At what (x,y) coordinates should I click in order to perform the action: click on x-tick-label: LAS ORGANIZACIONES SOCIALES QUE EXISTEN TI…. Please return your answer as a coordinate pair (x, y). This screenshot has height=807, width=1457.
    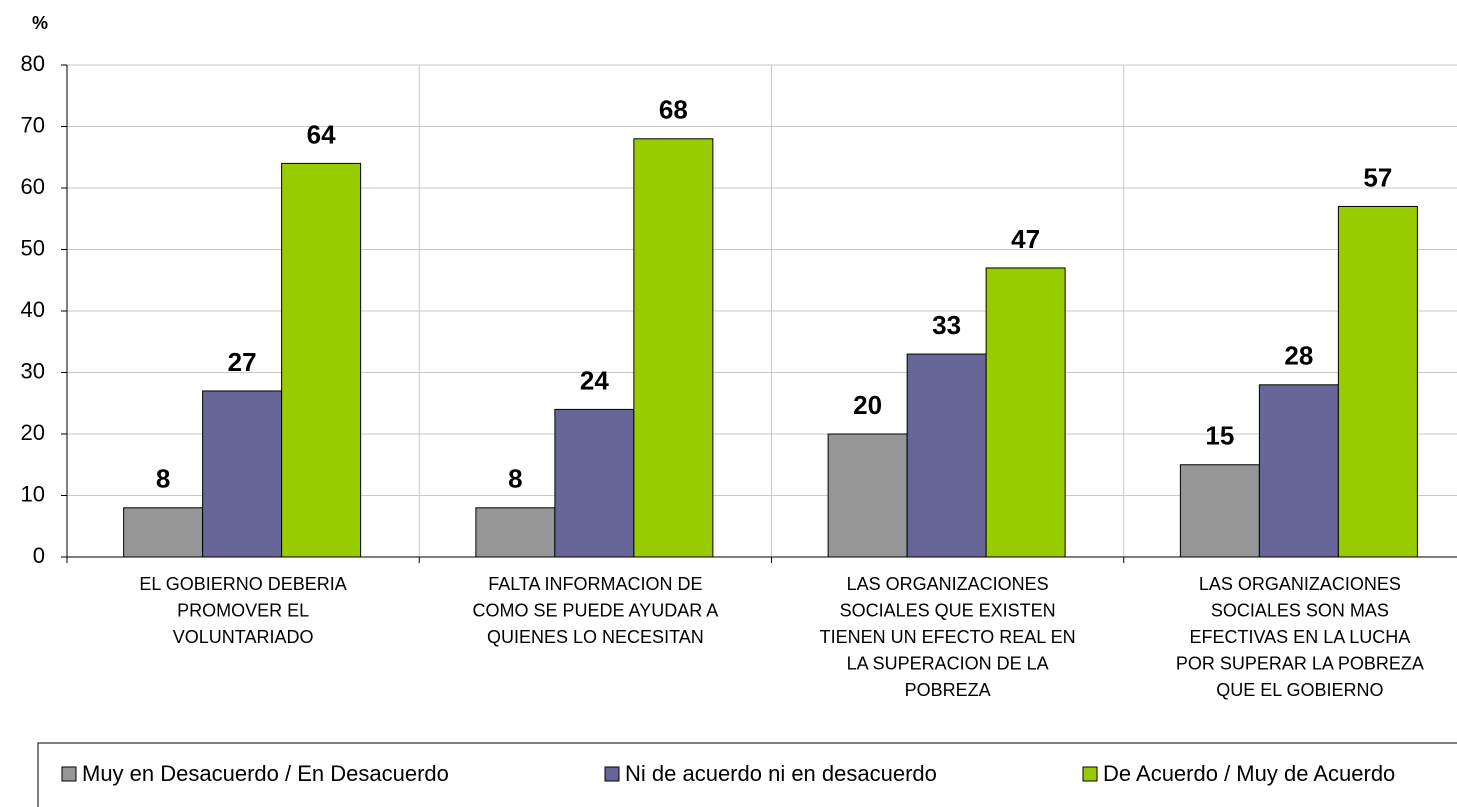
    Looking at the image, I should click on (948, 637).